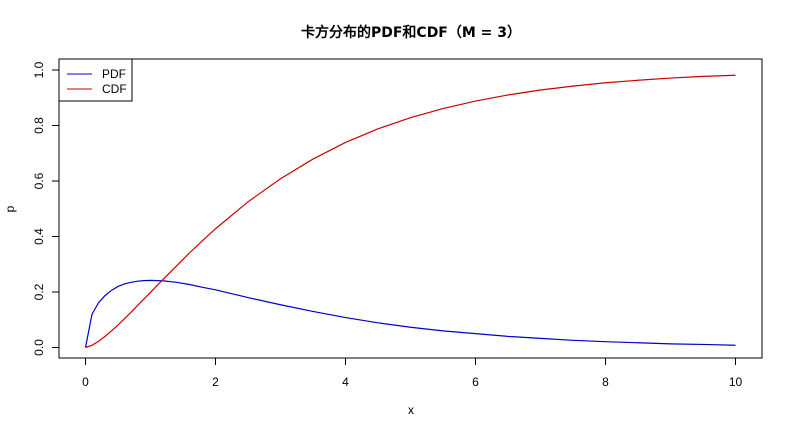 This screenshot has height=432, width=792. I want to click on x-tick-label: 4, so click(345, 382).